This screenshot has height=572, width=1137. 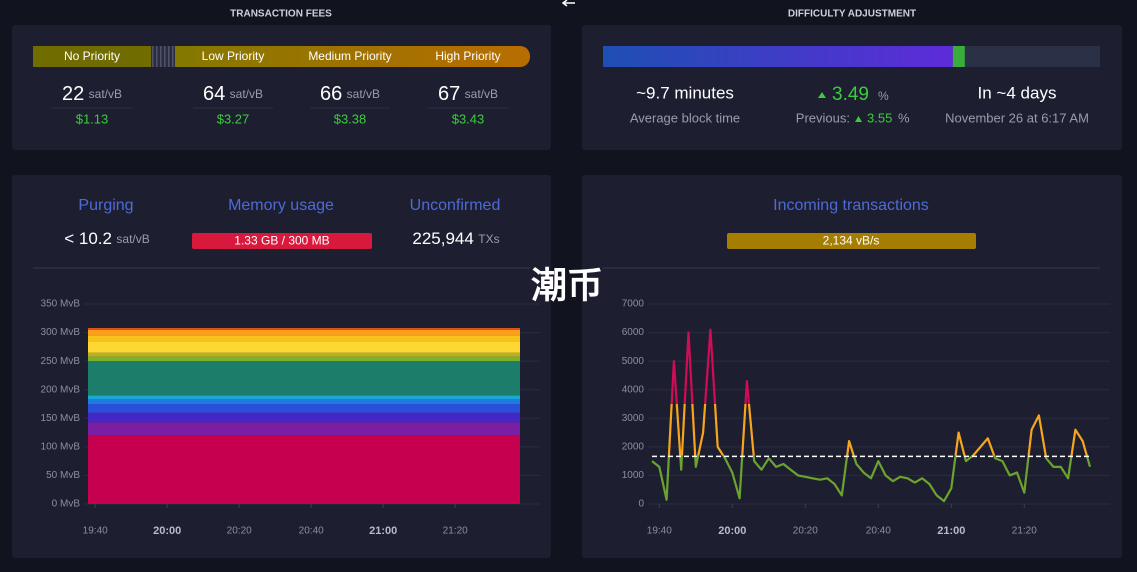 I want to click on fee-gap, so click(x=163, y=56).